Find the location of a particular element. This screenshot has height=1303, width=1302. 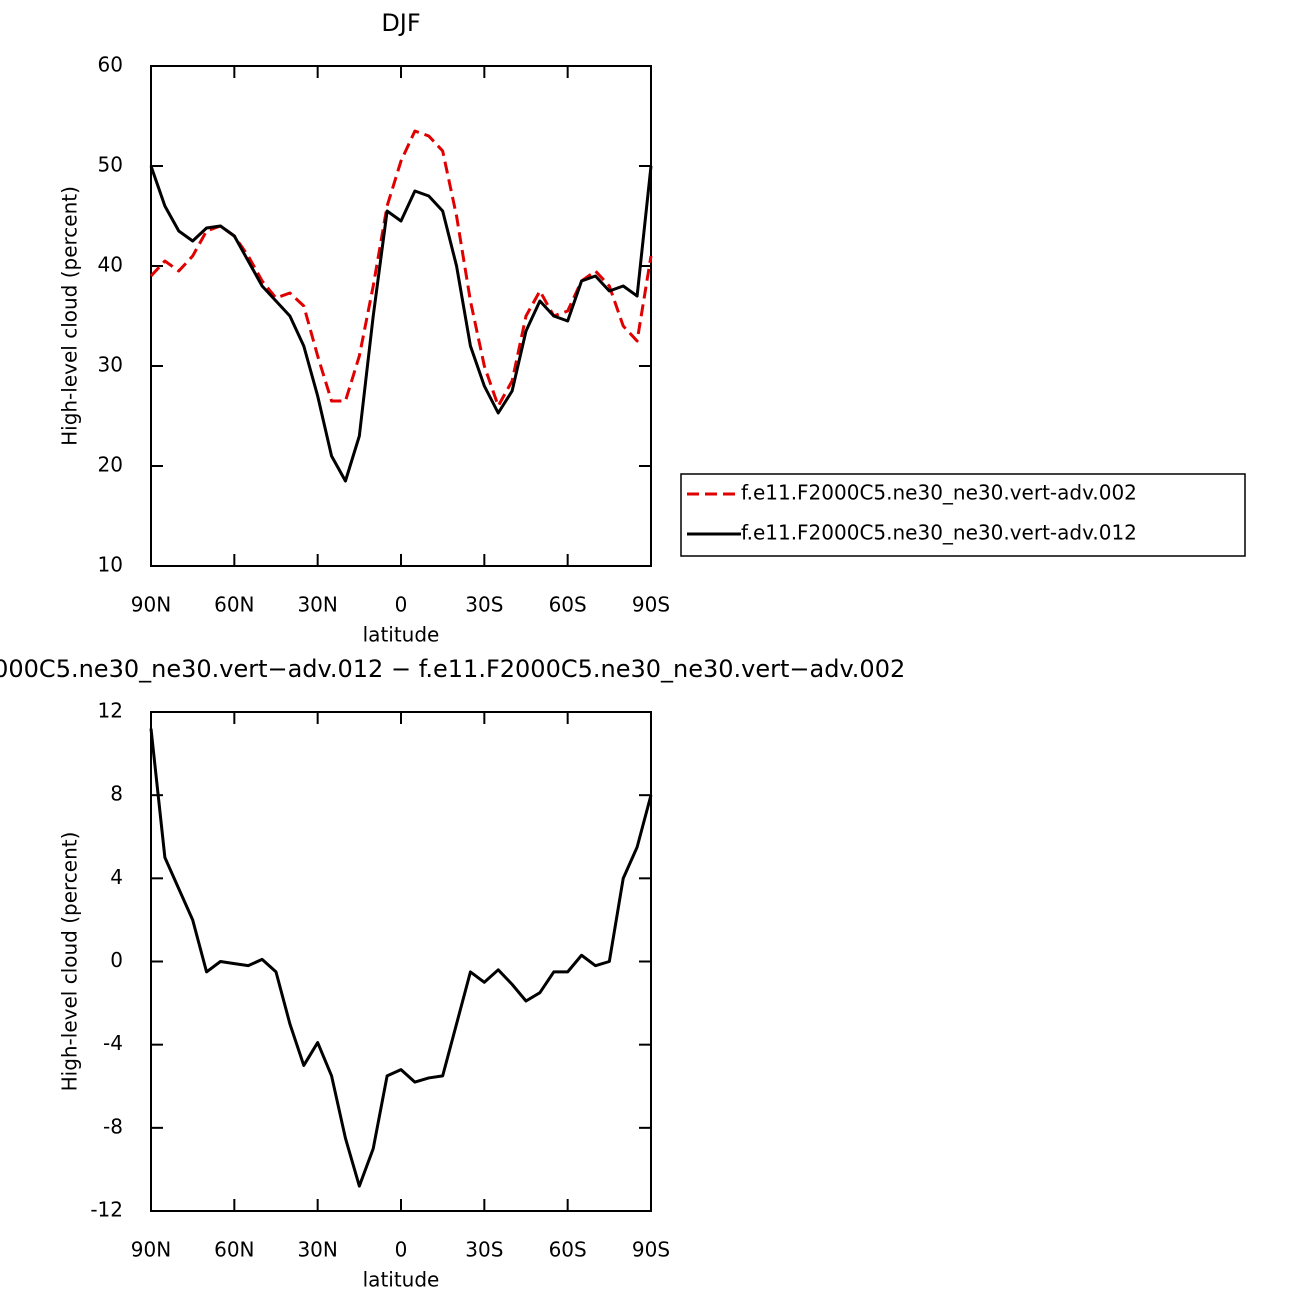

y-tick-label: 4 is located at coordinates (116, 877).